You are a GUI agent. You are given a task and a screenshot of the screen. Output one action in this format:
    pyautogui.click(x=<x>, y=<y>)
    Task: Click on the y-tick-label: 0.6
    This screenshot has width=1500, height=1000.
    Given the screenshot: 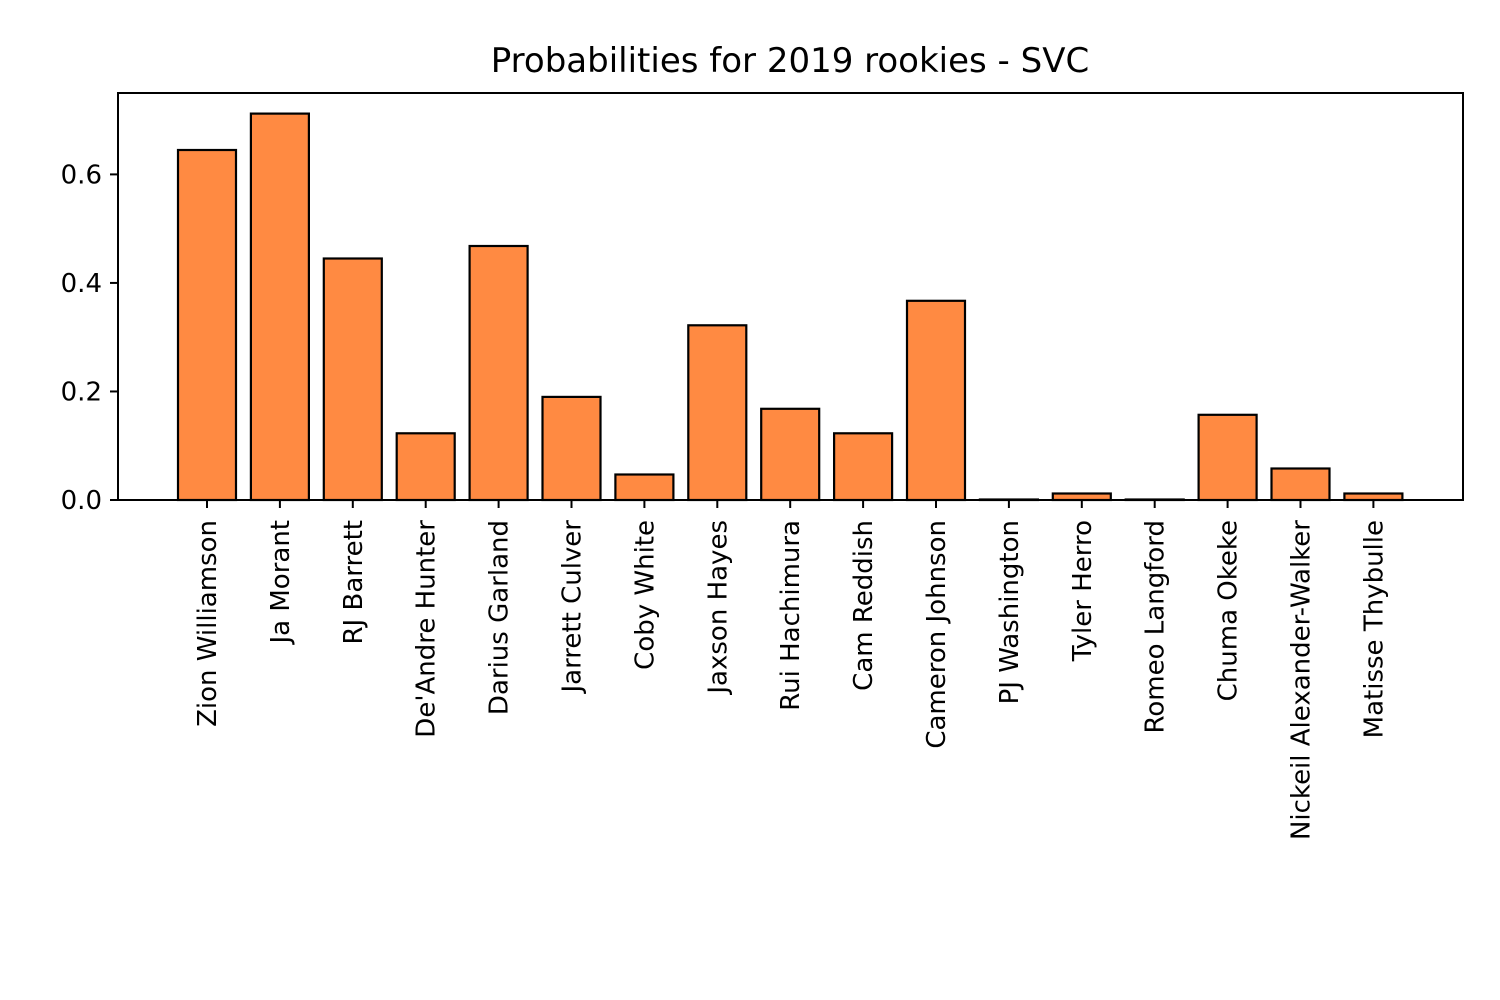 What is the action you would take?
    pyautogui.click(x=81, y=175)
    